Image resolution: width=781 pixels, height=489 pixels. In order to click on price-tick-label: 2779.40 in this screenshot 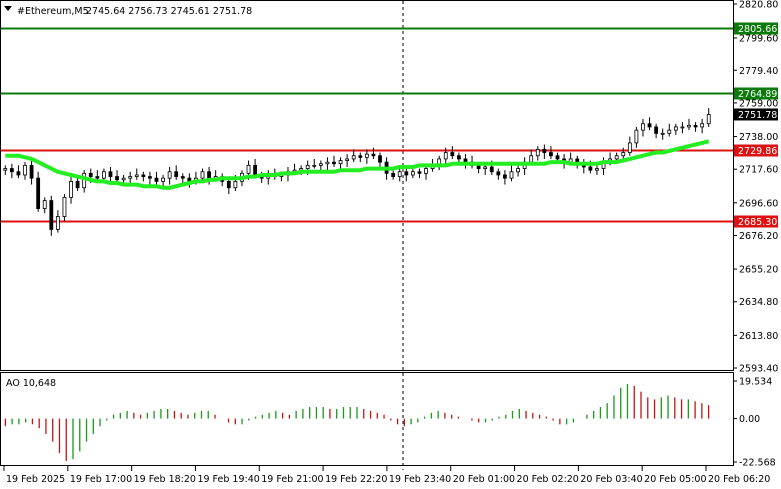, I will do `click(758, 71)`.